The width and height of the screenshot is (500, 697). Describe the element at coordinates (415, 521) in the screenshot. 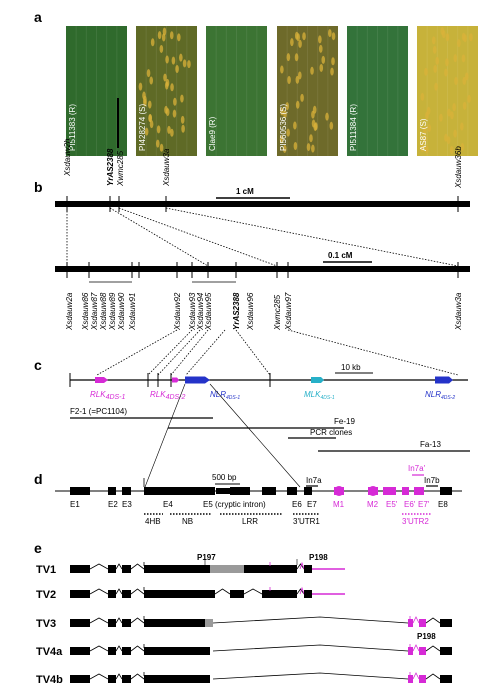

I see `svg-text: 3'UTR2` at that location.